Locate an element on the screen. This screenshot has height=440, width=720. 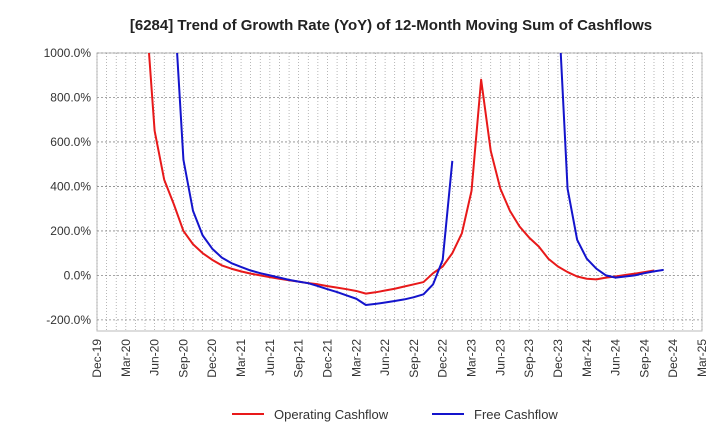
x-tick-label: Mar-23 is located at coordinates (472, 358).